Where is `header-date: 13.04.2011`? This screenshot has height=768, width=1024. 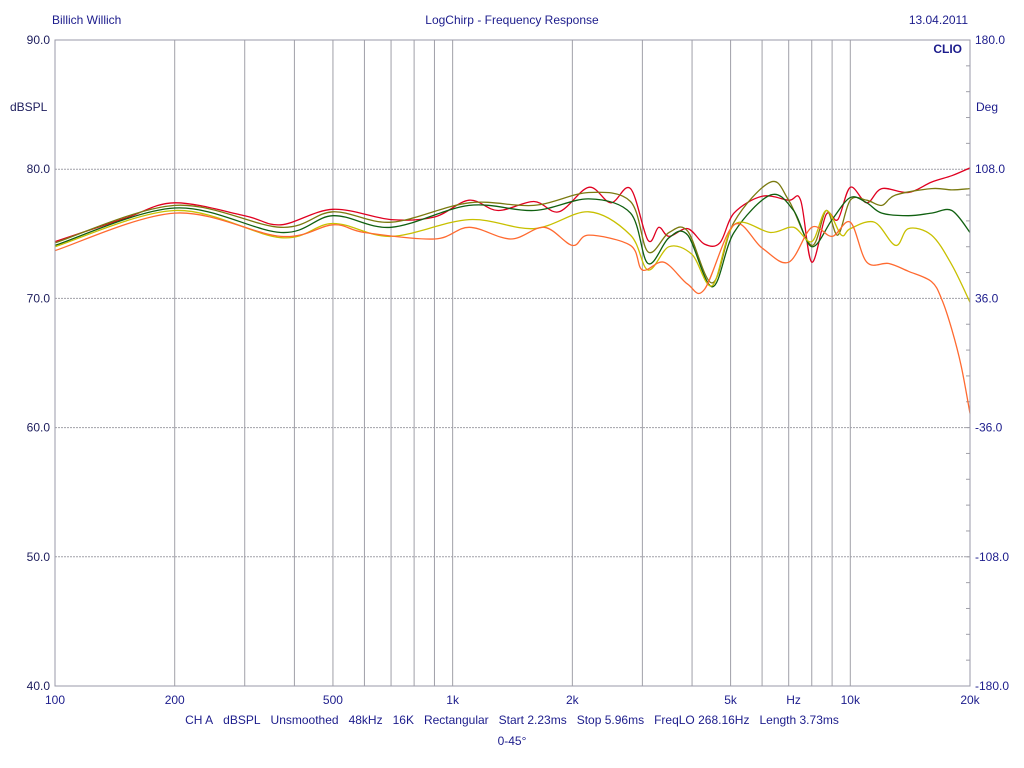
header-date: 13.04.2011 is located at coordinates (938, 20).